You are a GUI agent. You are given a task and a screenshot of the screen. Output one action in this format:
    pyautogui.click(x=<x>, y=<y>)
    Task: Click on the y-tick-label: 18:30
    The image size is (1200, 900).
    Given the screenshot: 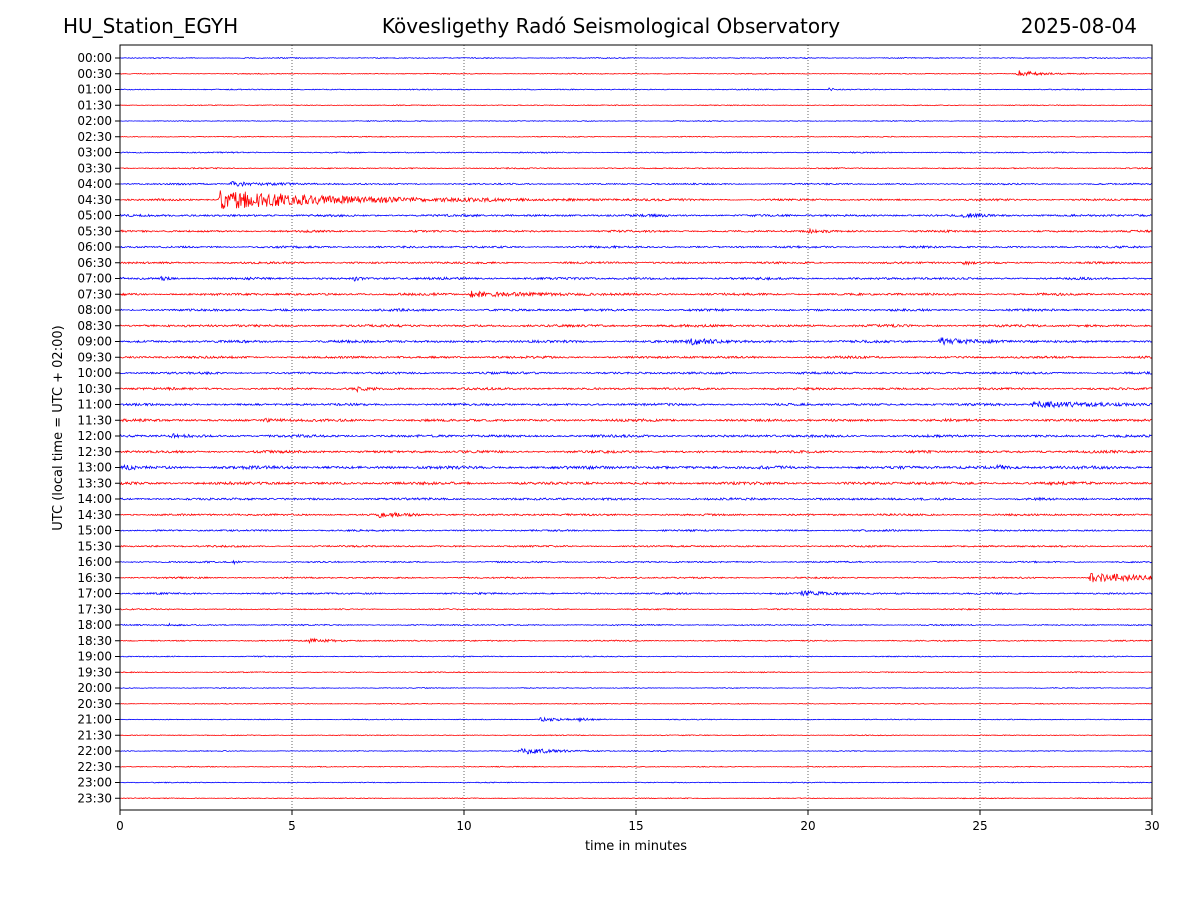 What is the action you would take?
    pyautogui.click(x=94, y=641)
    